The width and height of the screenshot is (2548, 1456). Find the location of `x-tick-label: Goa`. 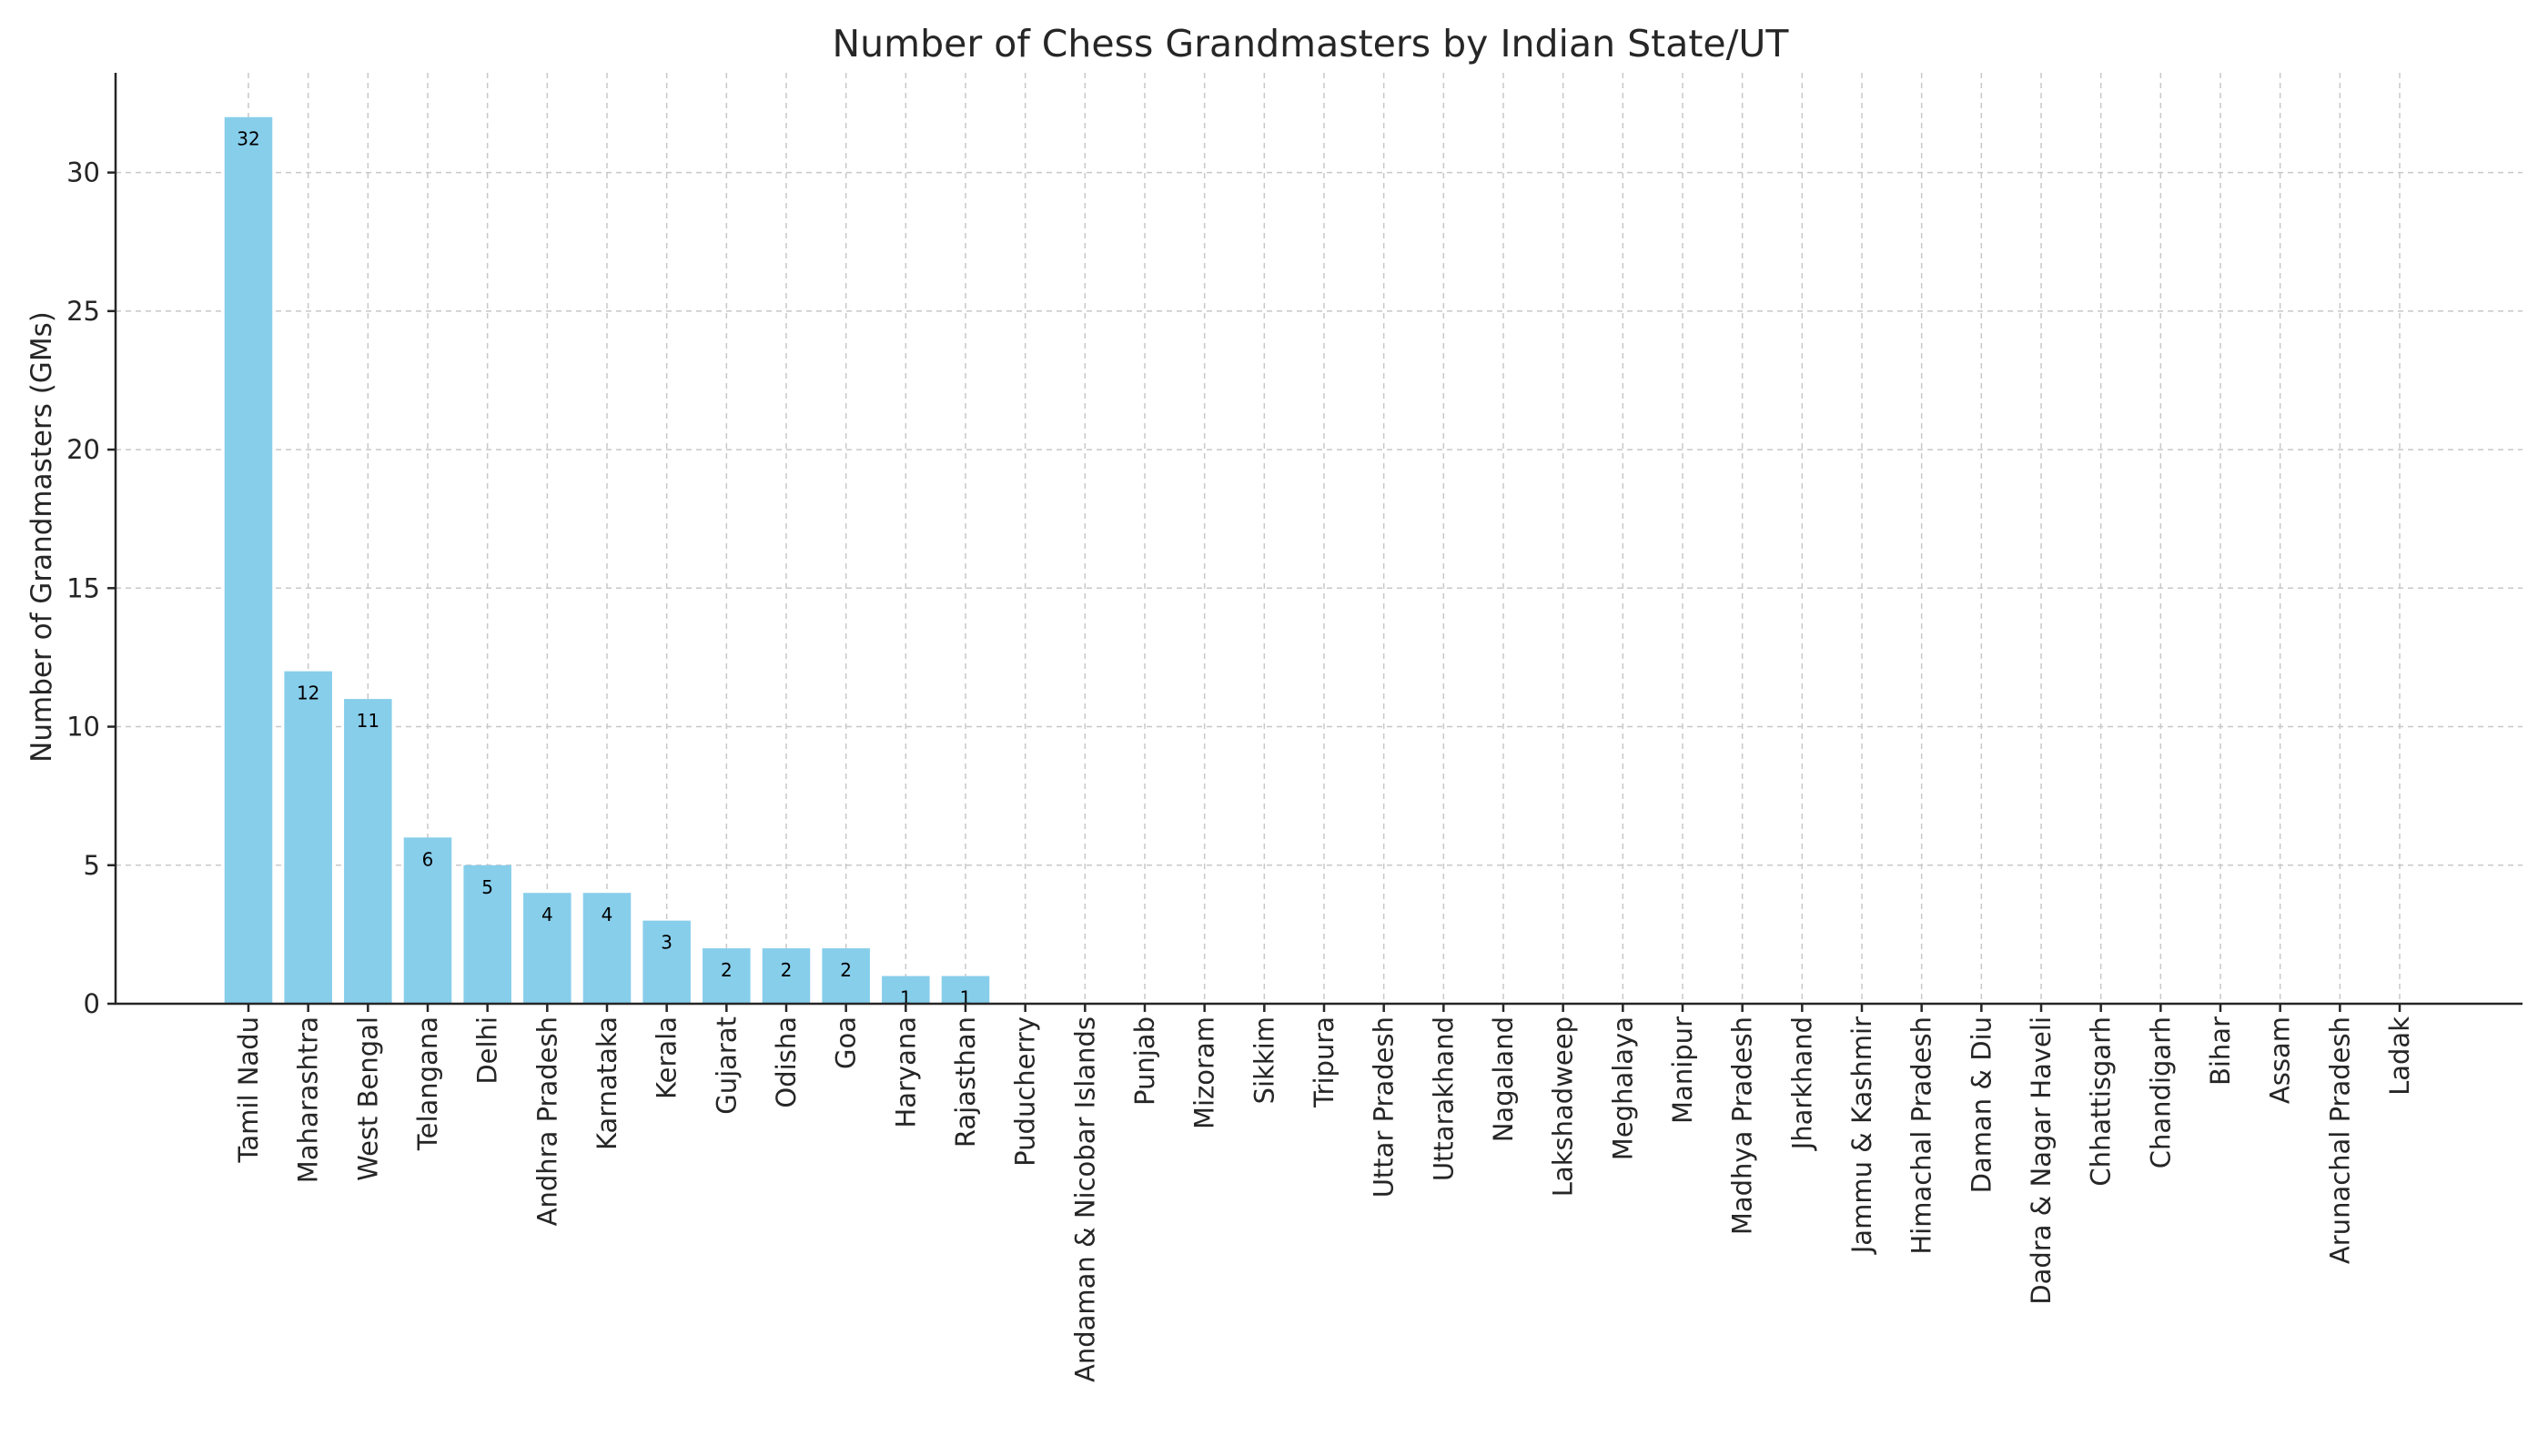

x-tick-label: Goa is located at coordinates (847, 1042).